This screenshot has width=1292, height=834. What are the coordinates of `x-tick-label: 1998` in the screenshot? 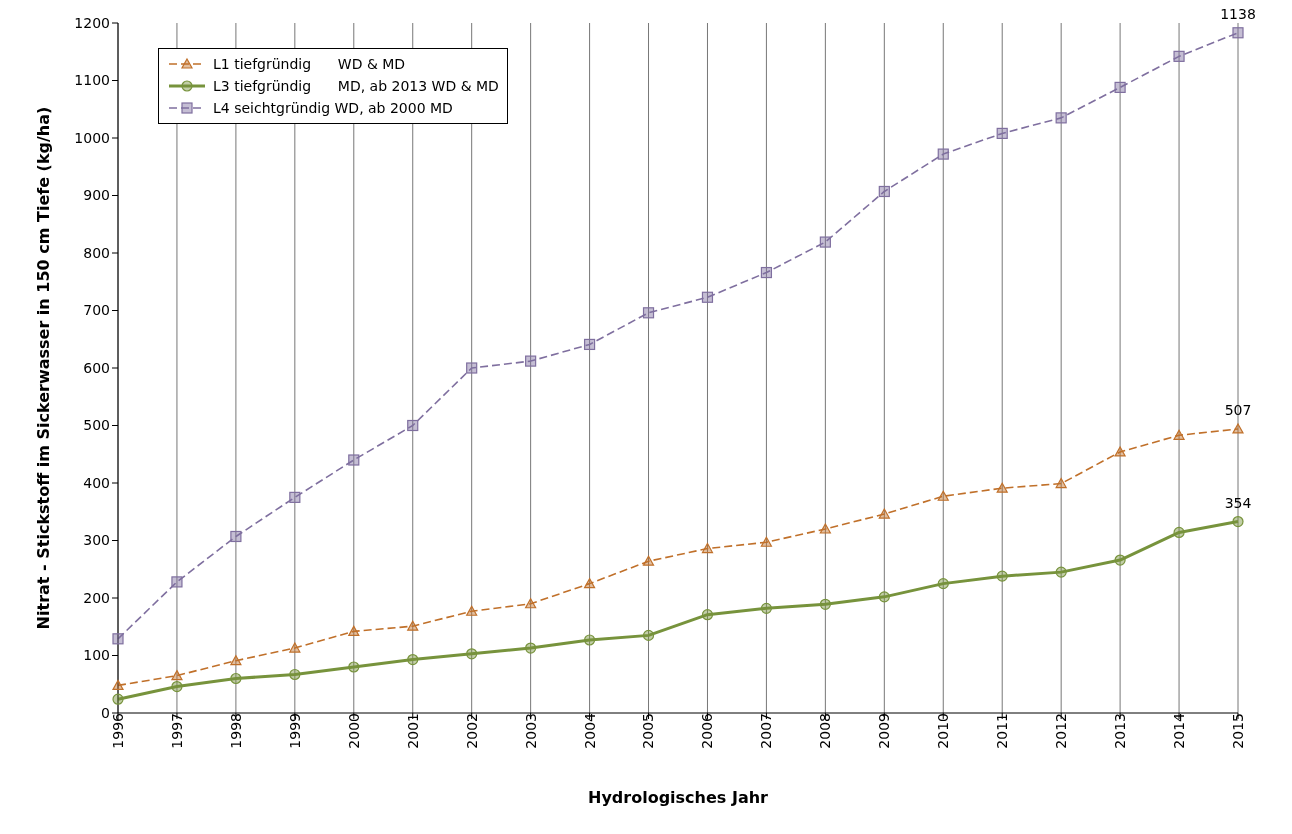 It's located at (235, 731).